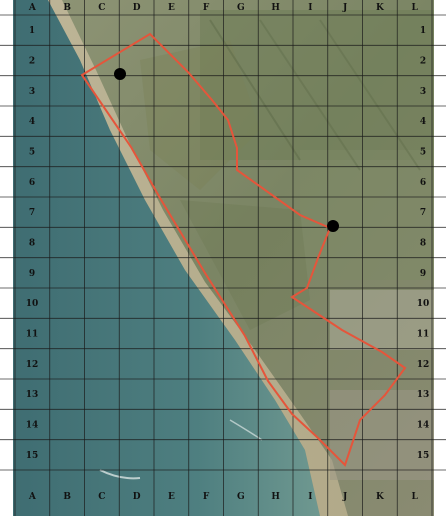  Describe the element at coordinates (223, 497) in the screenshot. I see `column-labels-bottom: A B C D E F G H I J K L` at that location.